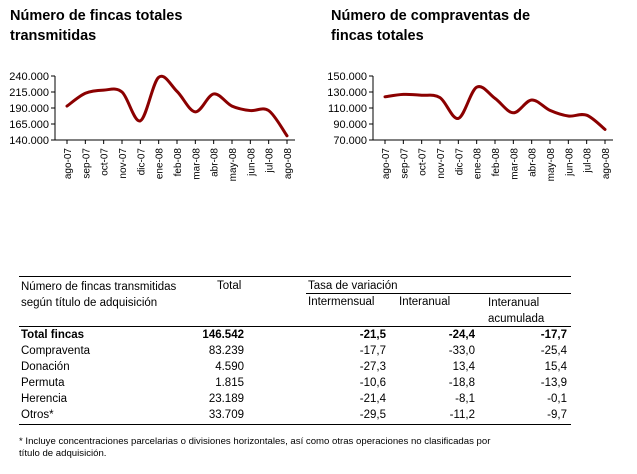  What do you see at coordinates (461, 351) in the screenshot?
I see `table-cell-anual: -33,0` at bounding box center [461, 351].